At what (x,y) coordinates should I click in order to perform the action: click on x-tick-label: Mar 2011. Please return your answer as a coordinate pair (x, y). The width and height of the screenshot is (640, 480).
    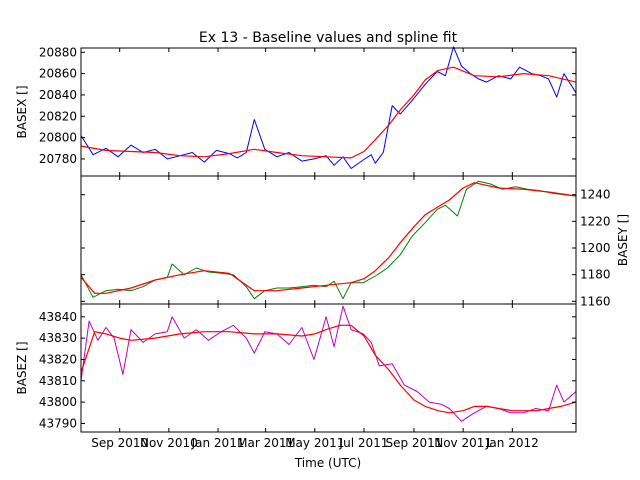
    Looking at the image, I should click on (265, 443).